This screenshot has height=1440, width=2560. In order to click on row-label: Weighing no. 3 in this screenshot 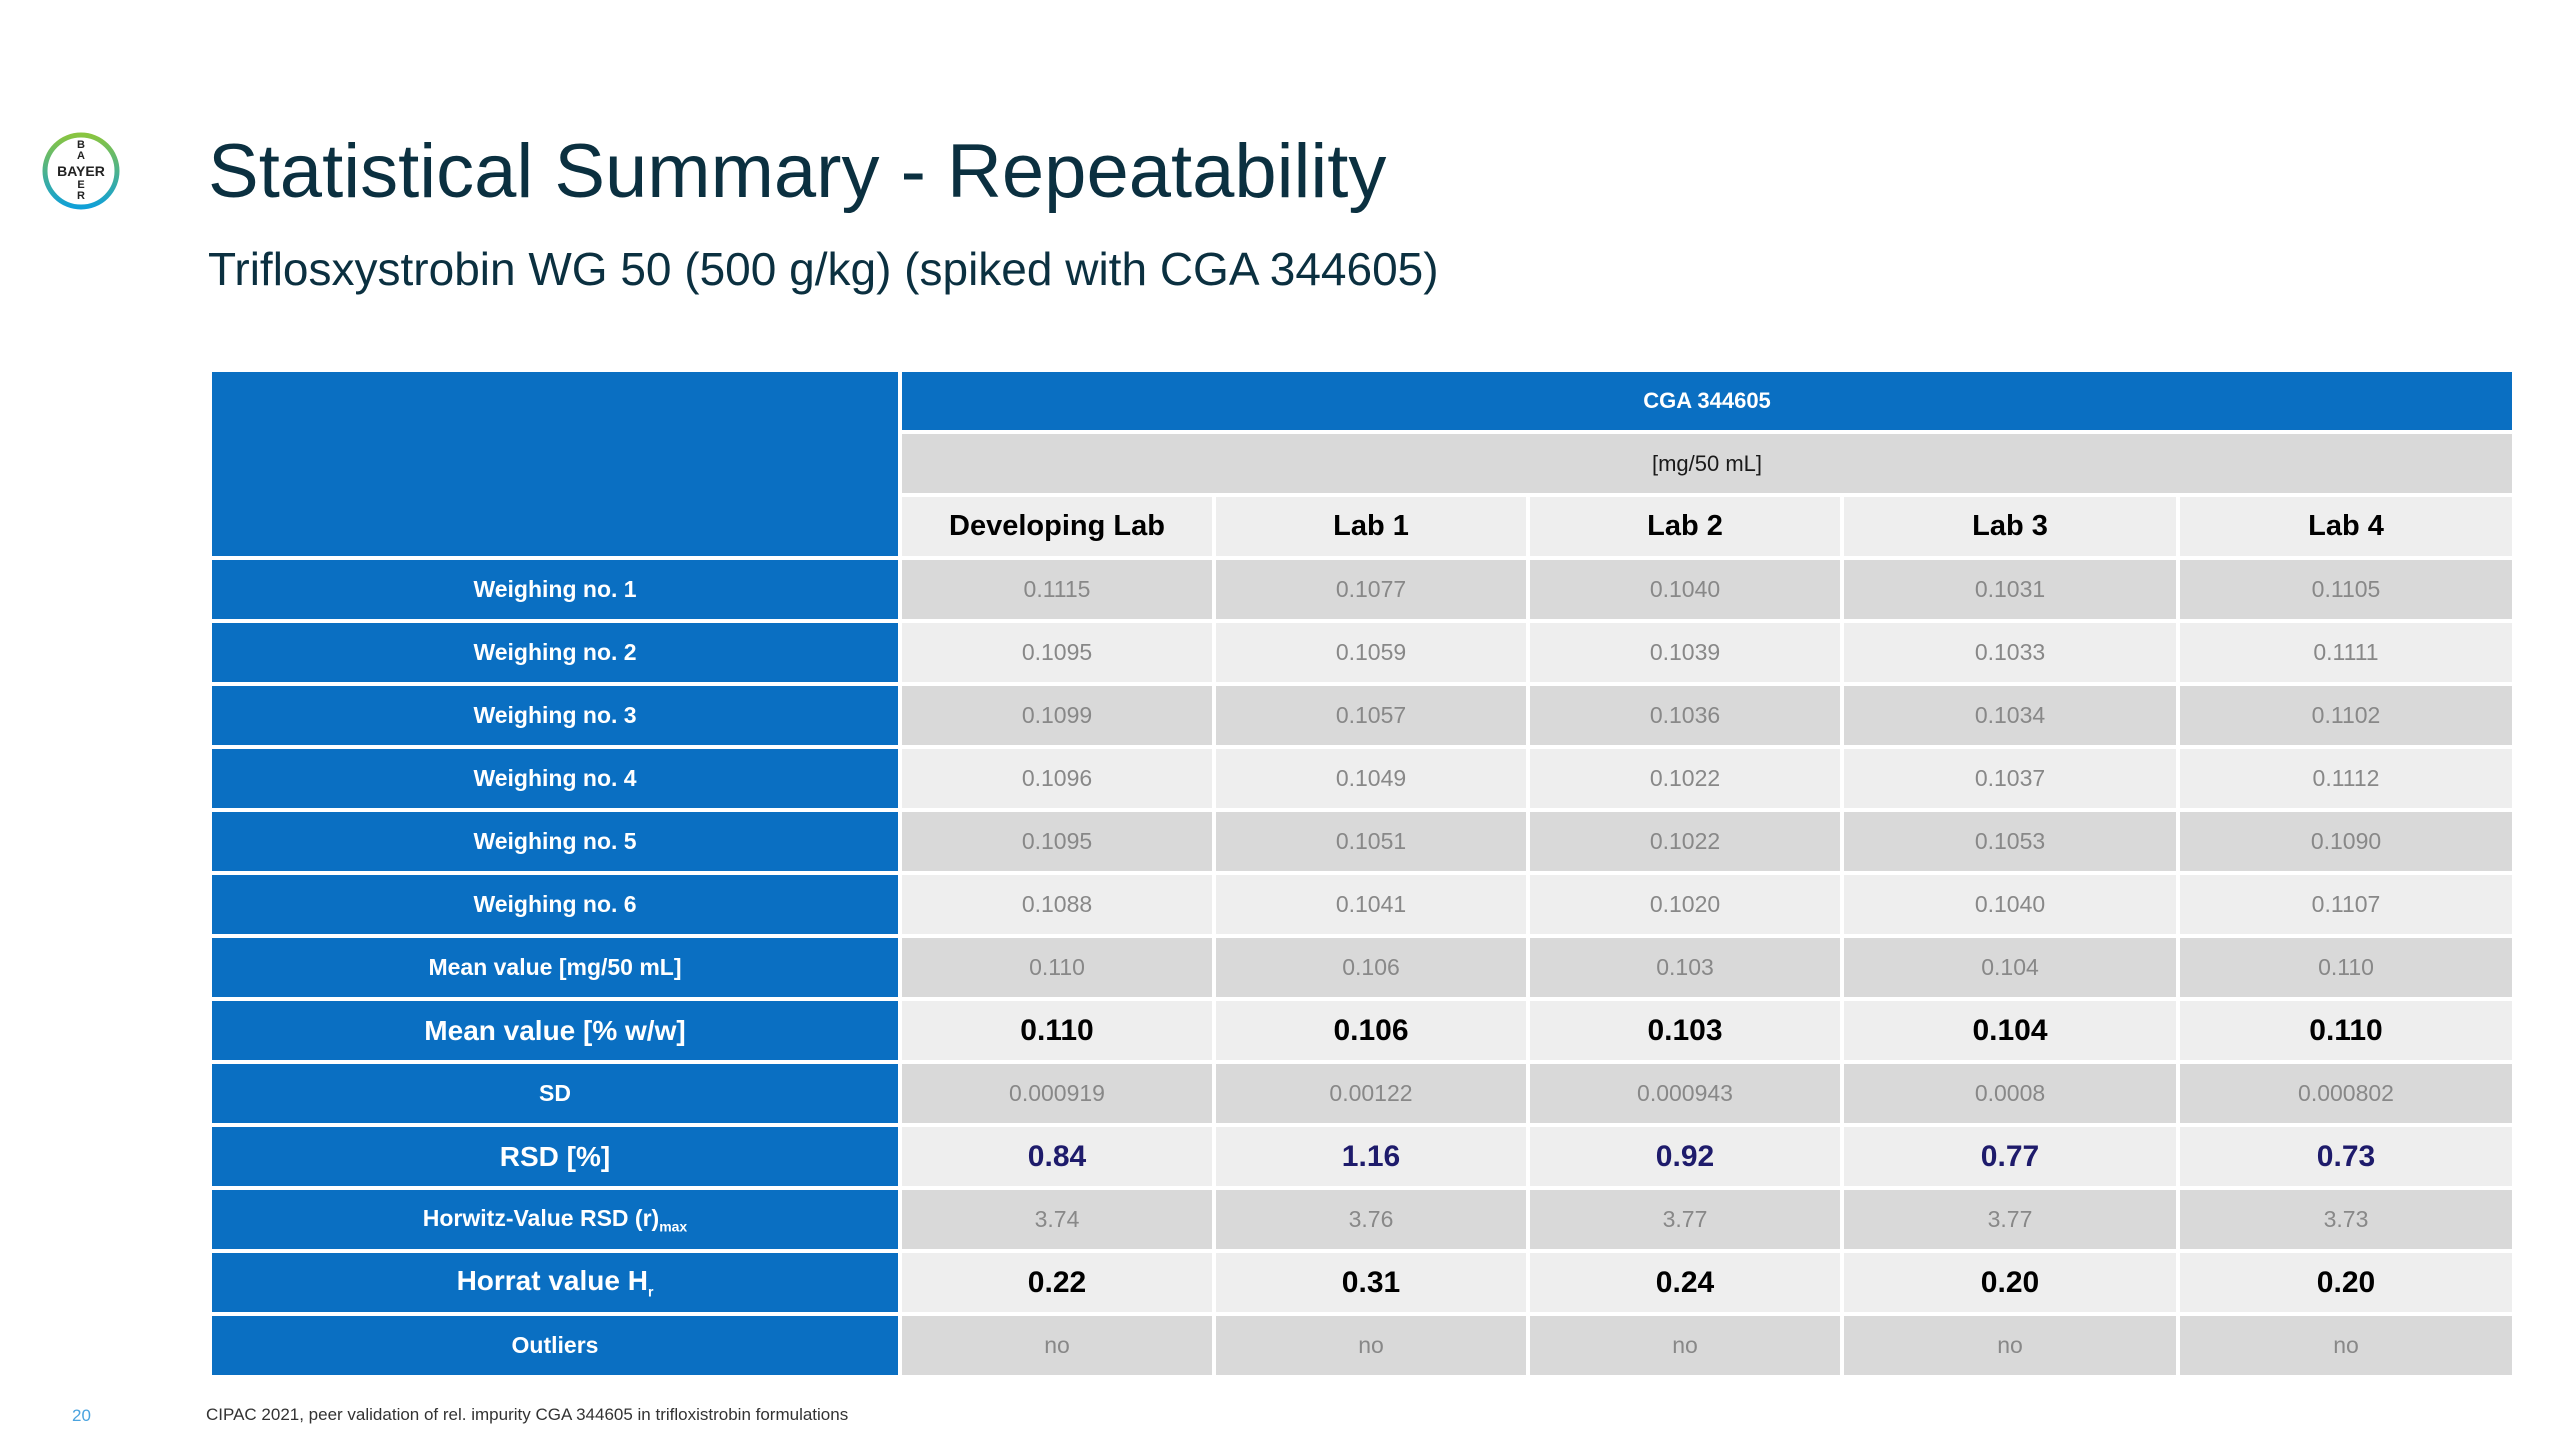, I will do `click(555, 715)`.